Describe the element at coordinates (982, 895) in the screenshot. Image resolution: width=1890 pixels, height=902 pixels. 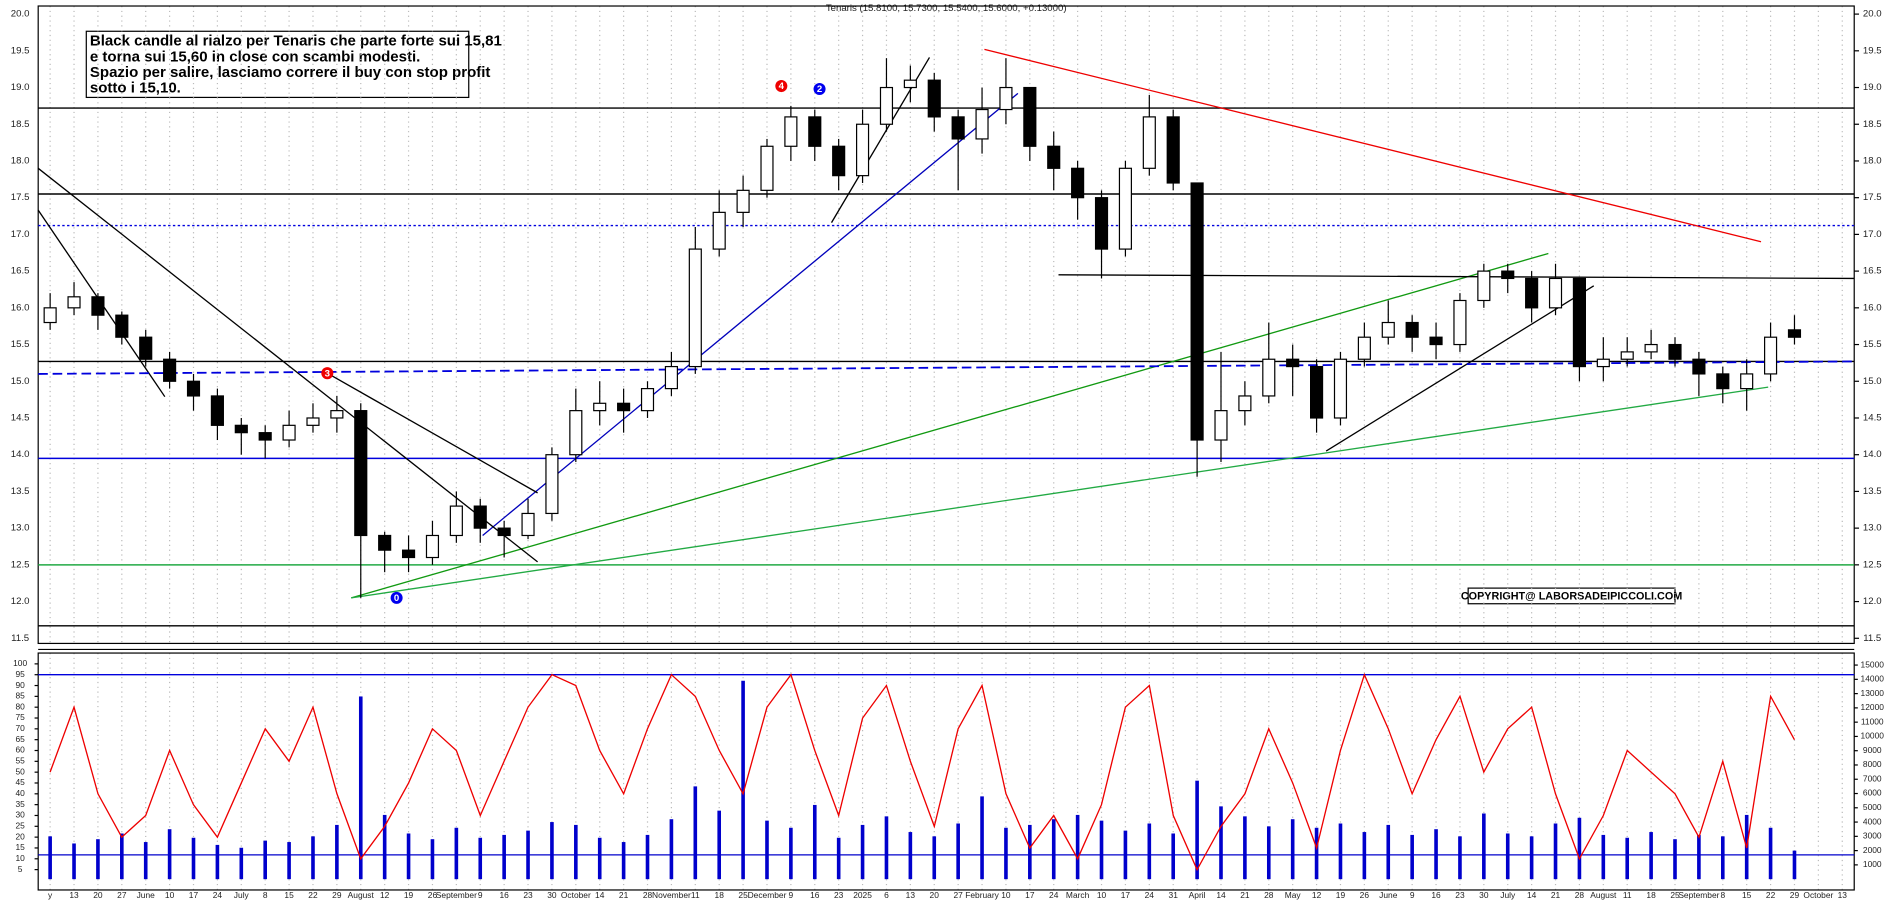
I see `x-tick-label: February` at that location.